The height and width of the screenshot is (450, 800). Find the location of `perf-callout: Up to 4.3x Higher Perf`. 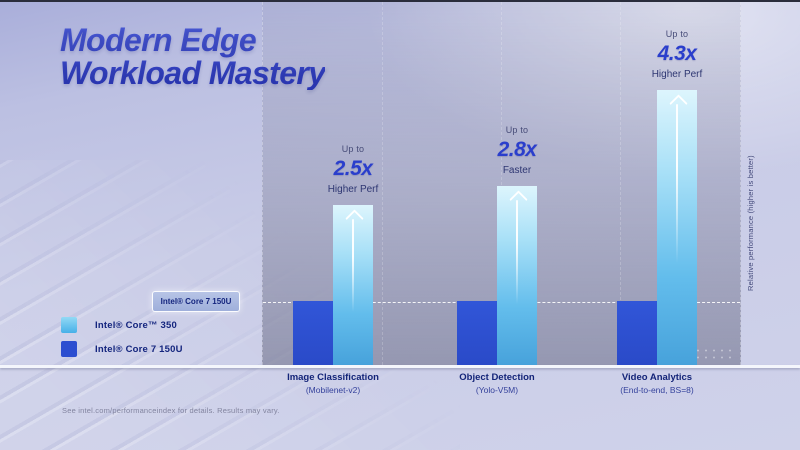

perf-callout: Up to 4.3x Higher Perf is located at coordinates (677, 54).